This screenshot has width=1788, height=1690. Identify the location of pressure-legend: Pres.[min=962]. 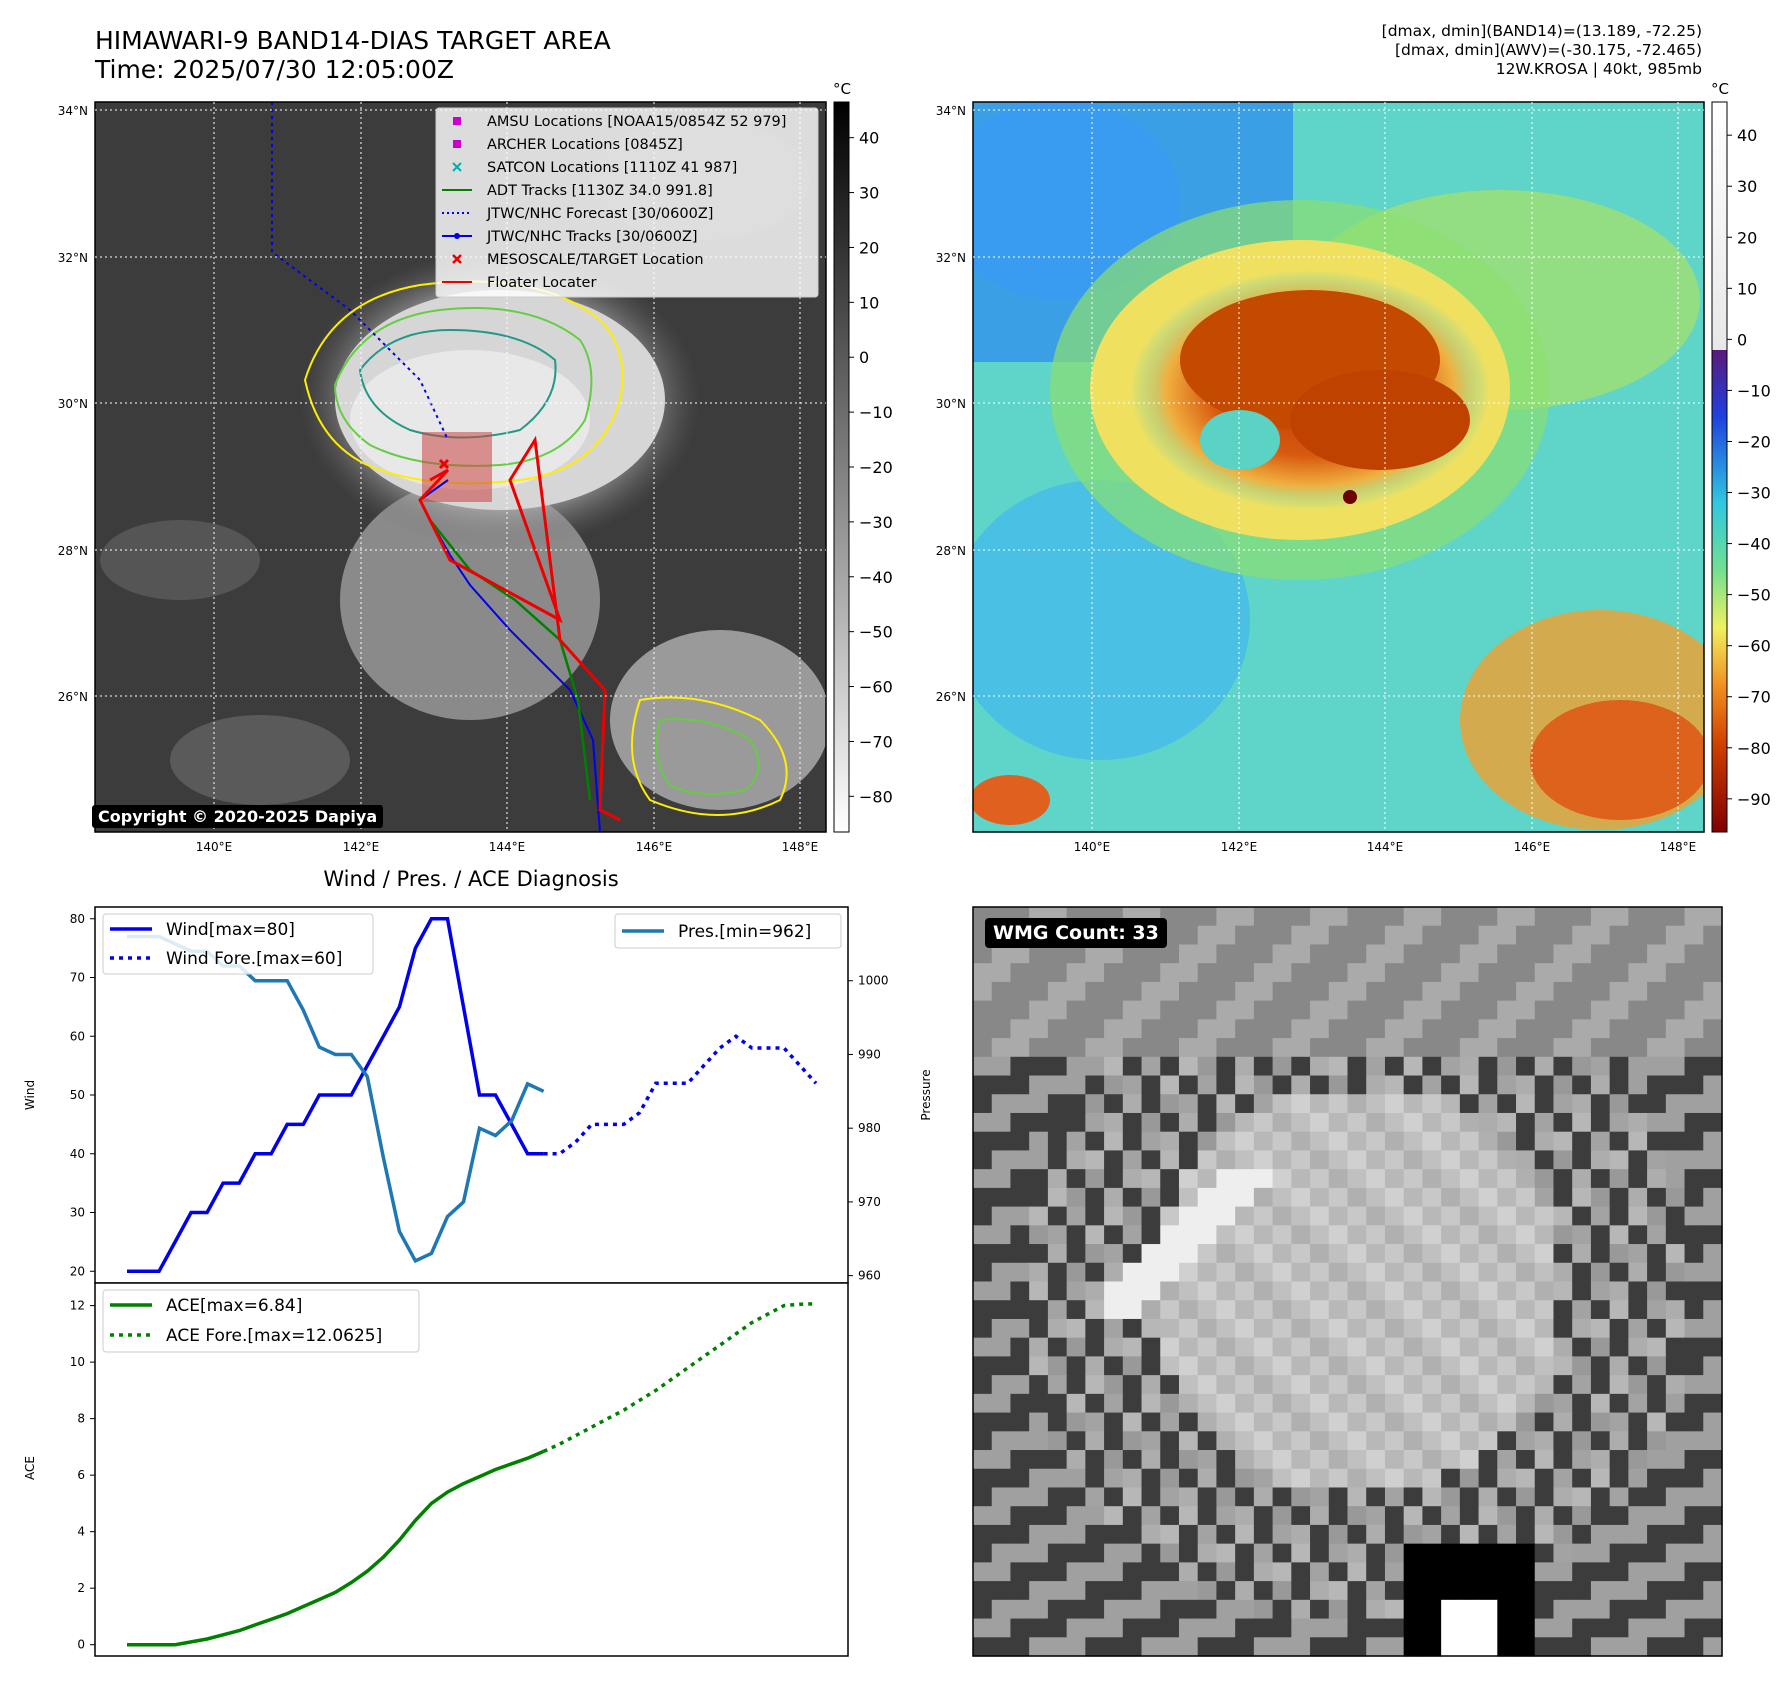
(728, 931).